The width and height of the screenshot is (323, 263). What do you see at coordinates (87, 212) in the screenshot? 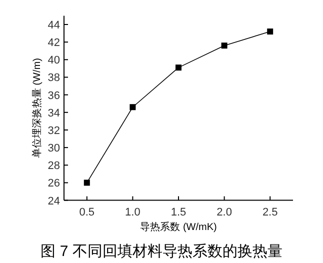
I see `x-tick-label: 0.5` at bounding box center [87, 212].